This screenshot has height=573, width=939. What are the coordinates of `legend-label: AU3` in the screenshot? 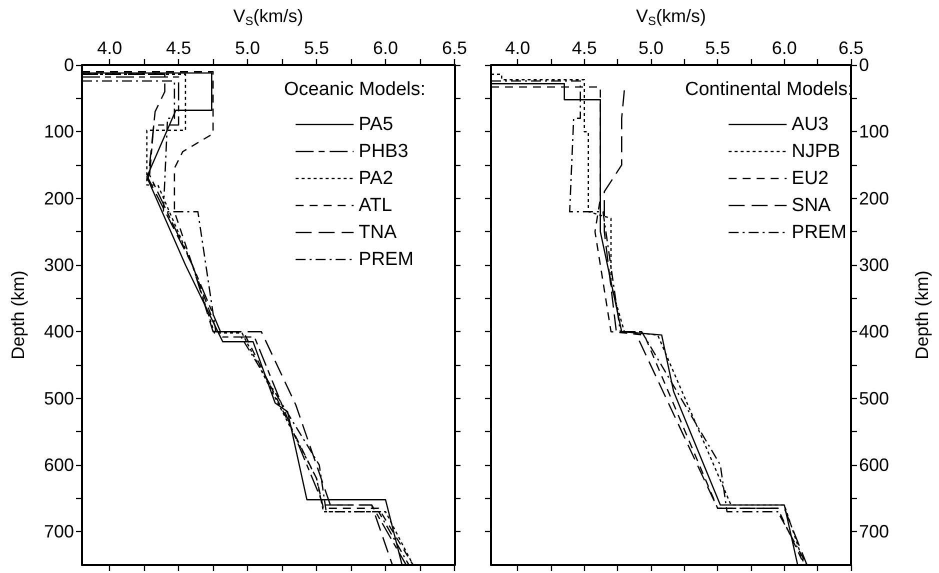 It's located at (810, 124).